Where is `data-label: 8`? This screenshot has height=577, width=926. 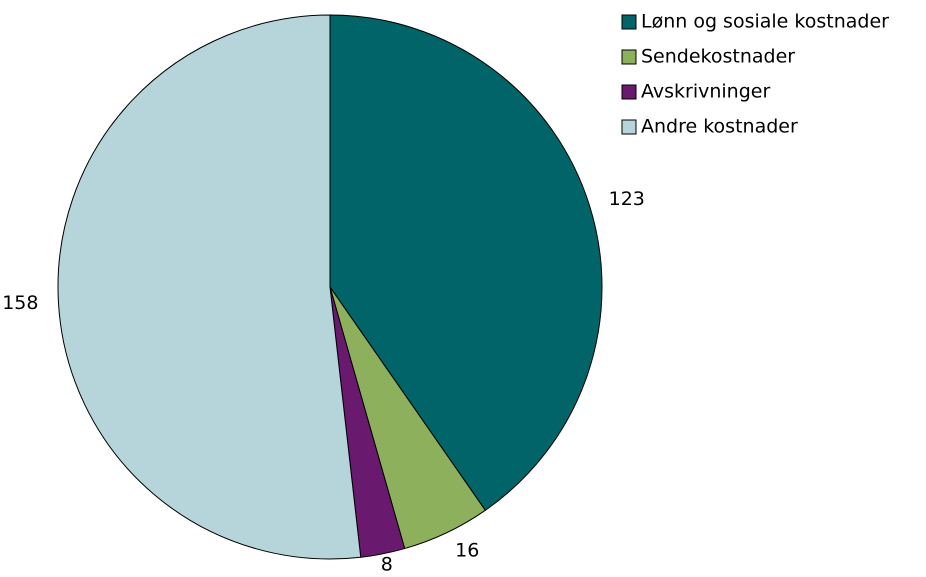
data-label: 8 is located at coordinates (387, 565).